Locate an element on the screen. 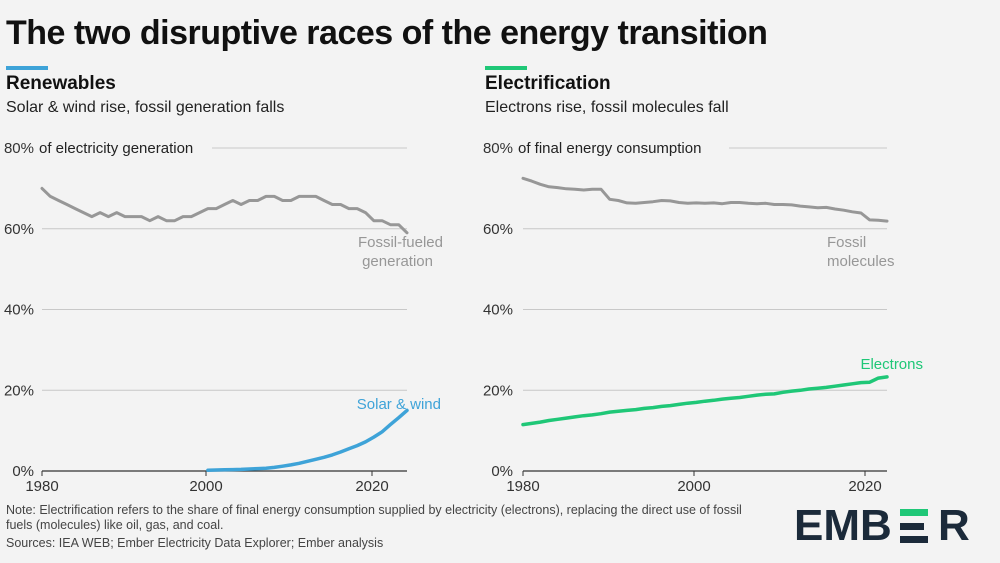 This screenshot has height=563, width=1000. renewables-xtick-label: 1980 is located at coordinates (41, 486).